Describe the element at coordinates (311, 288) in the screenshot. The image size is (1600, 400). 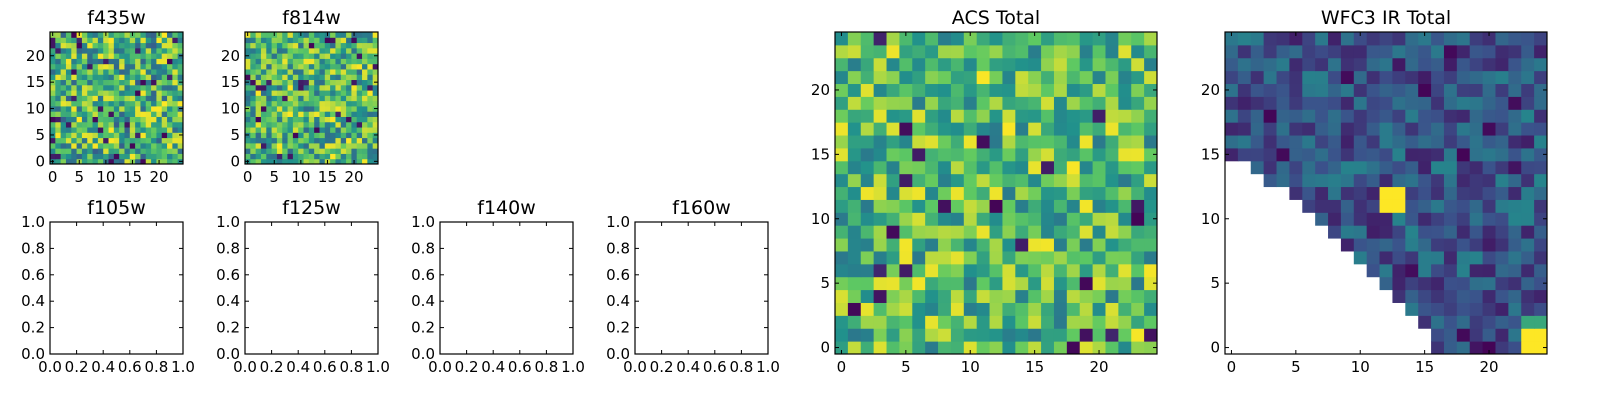
I see `tick-marks` at that location.